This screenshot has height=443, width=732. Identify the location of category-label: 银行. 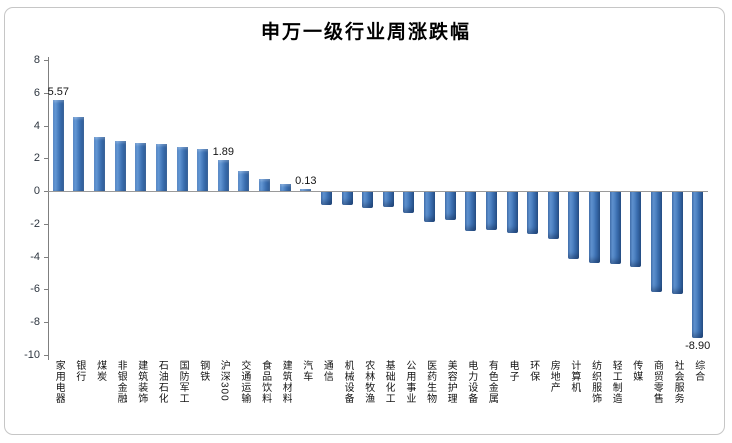
(79, 371).